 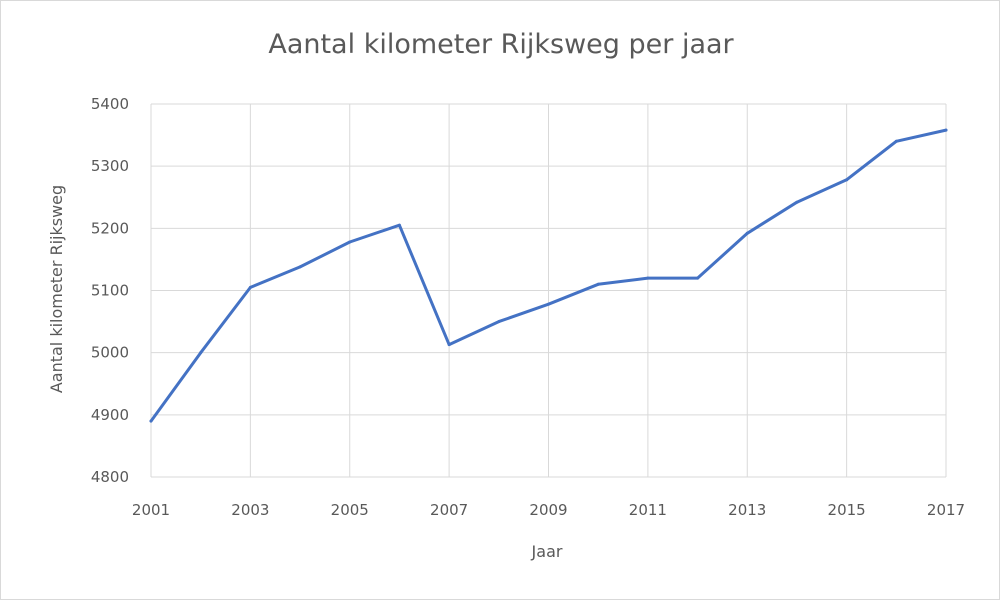 I want to click on y-axis-ticks: 4800 4900 5000 5100 5200 5300 5400, so click(x=110, y=290).